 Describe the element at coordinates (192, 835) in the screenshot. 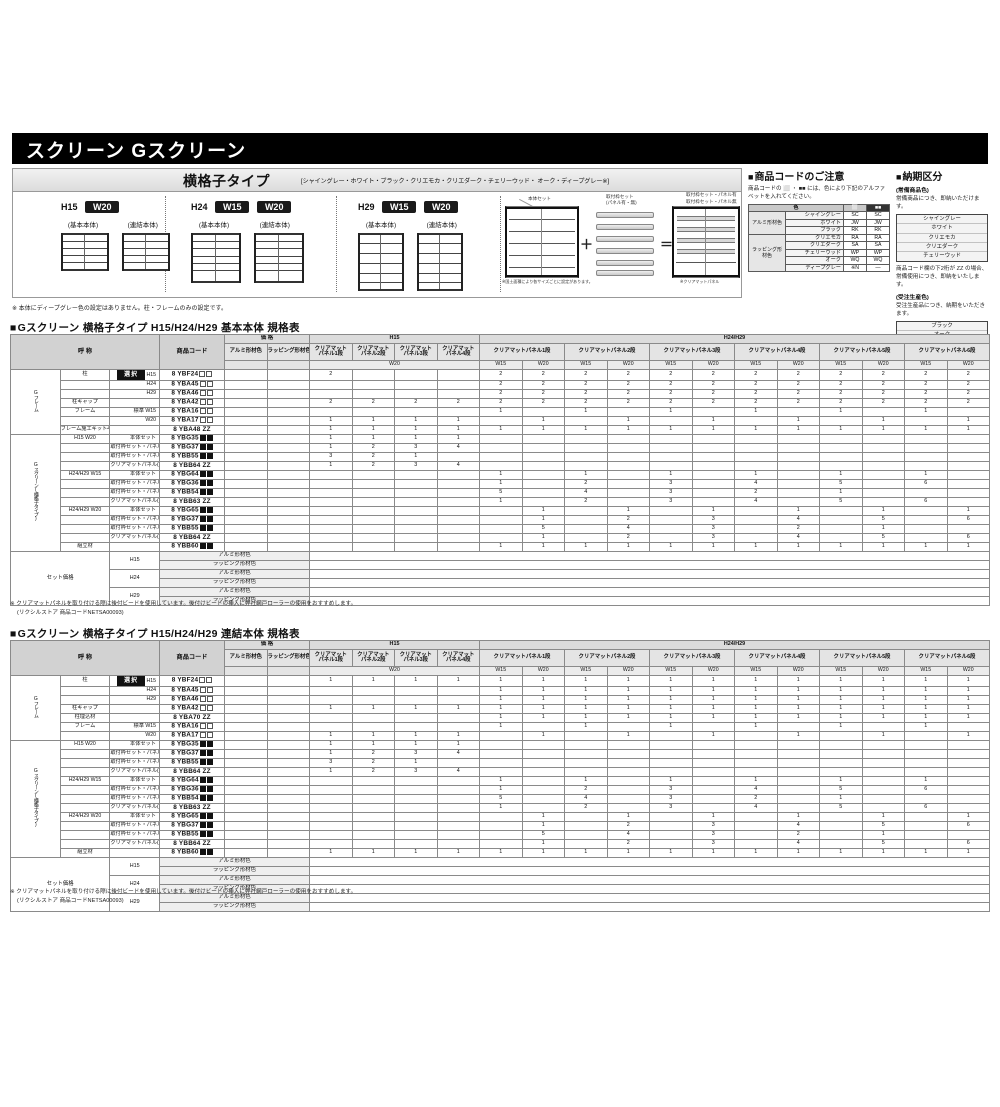

I see `product-code: 8 YBB55` at that location.